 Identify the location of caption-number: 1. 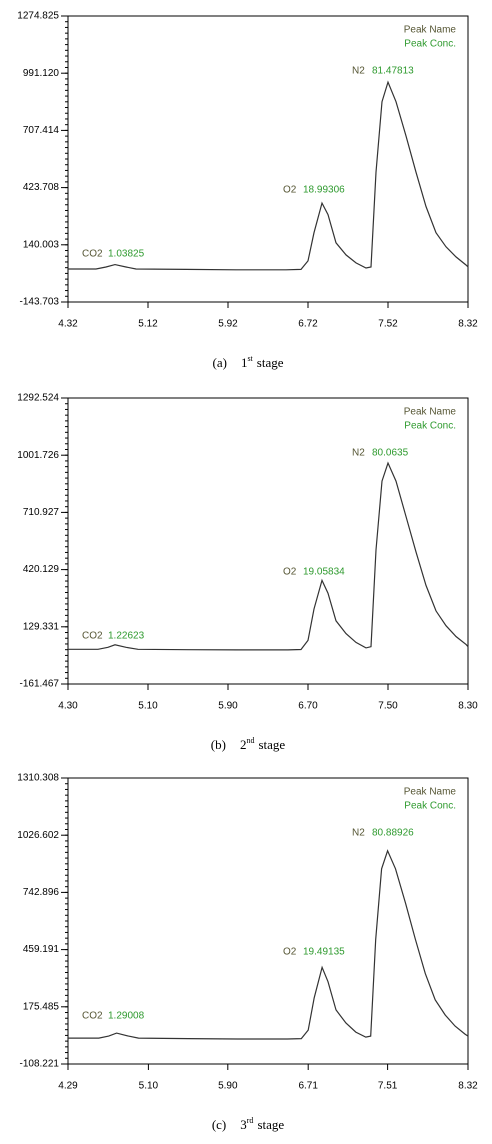
(244, 362).